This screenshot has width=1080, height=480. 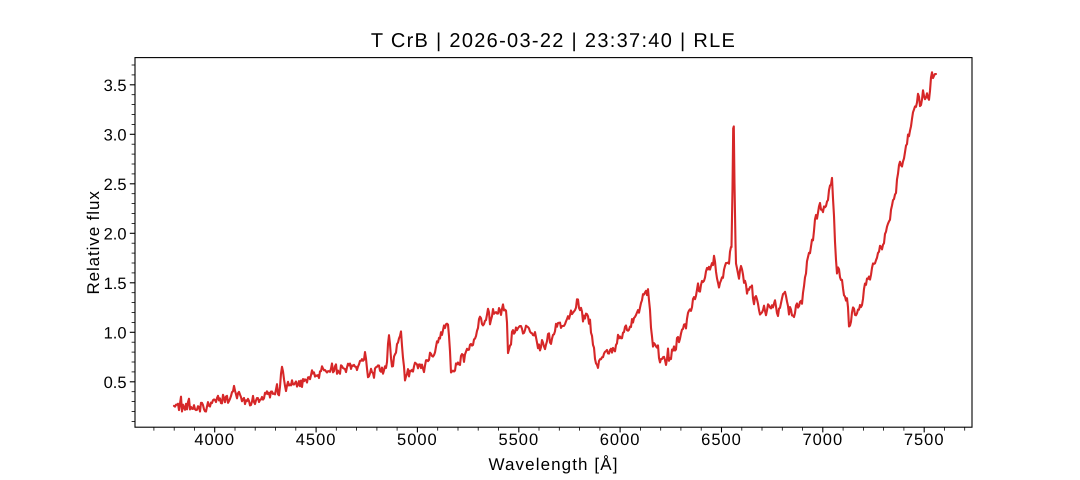 I want to click on svg-text: 5500, so click(x=518, y=440).